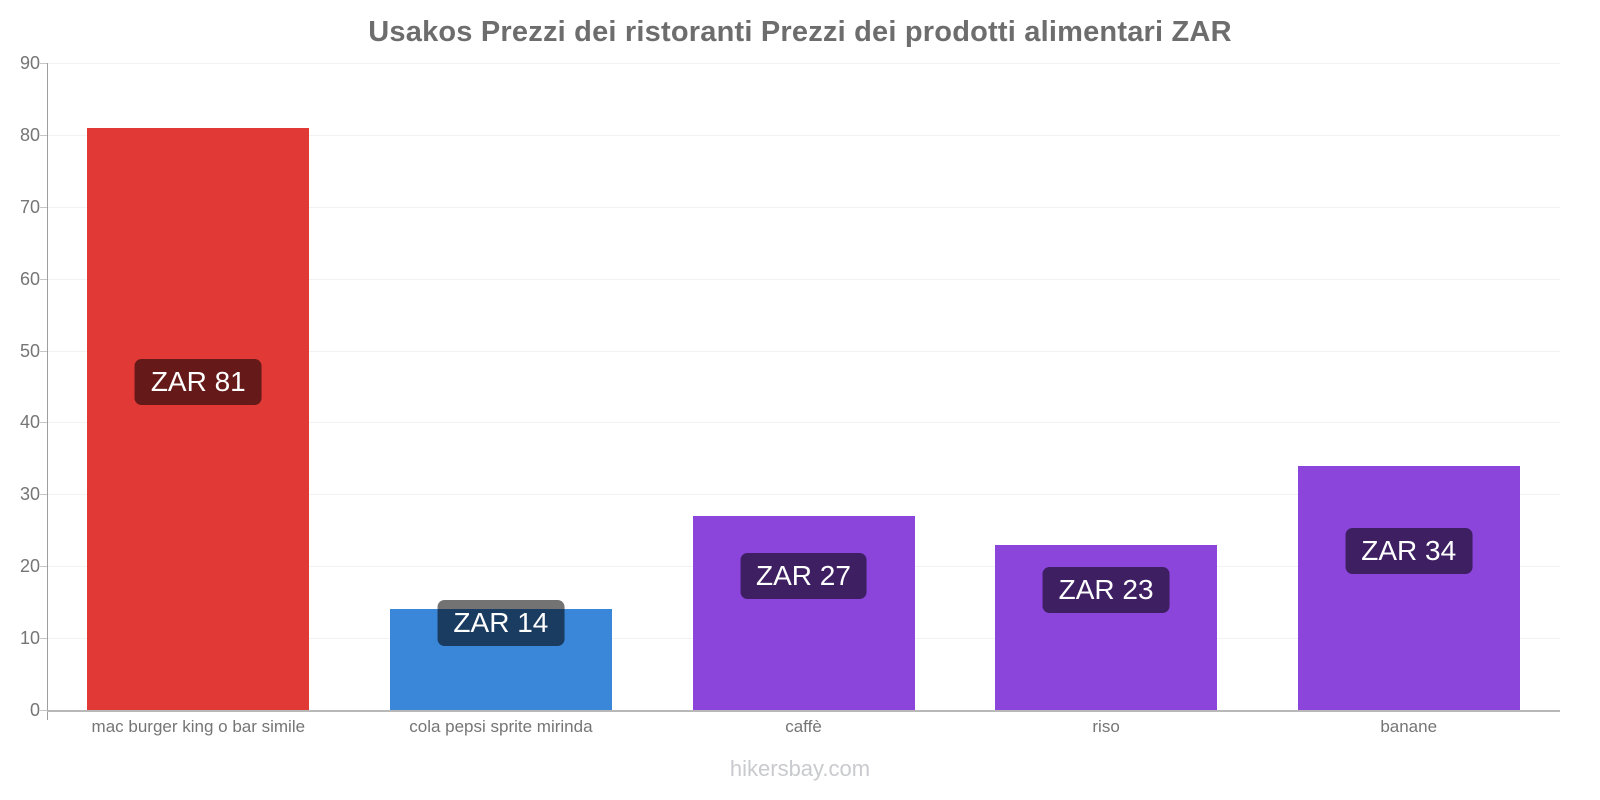  I want to click on y-axis-line, so click(47, 391).